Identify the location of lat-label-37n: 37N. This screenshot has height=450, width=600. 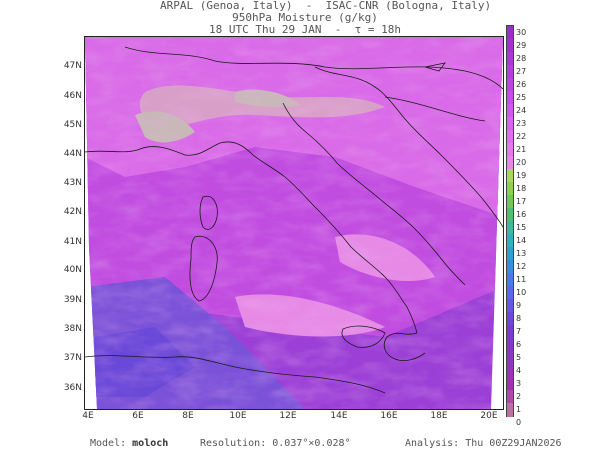
(72, 358).